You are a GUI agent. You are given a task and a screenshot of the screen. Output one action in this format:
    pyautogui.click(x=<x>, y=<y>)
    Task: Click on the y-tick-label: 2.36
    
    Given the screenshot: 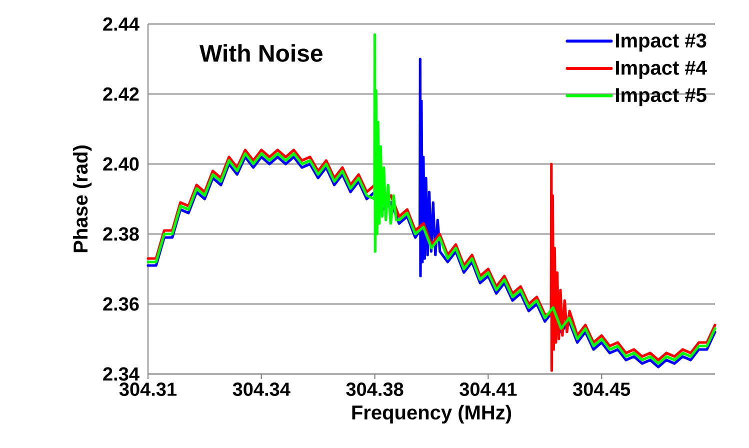 What is the action you would take?
    pyautogui.click(x=121, y=304)
    